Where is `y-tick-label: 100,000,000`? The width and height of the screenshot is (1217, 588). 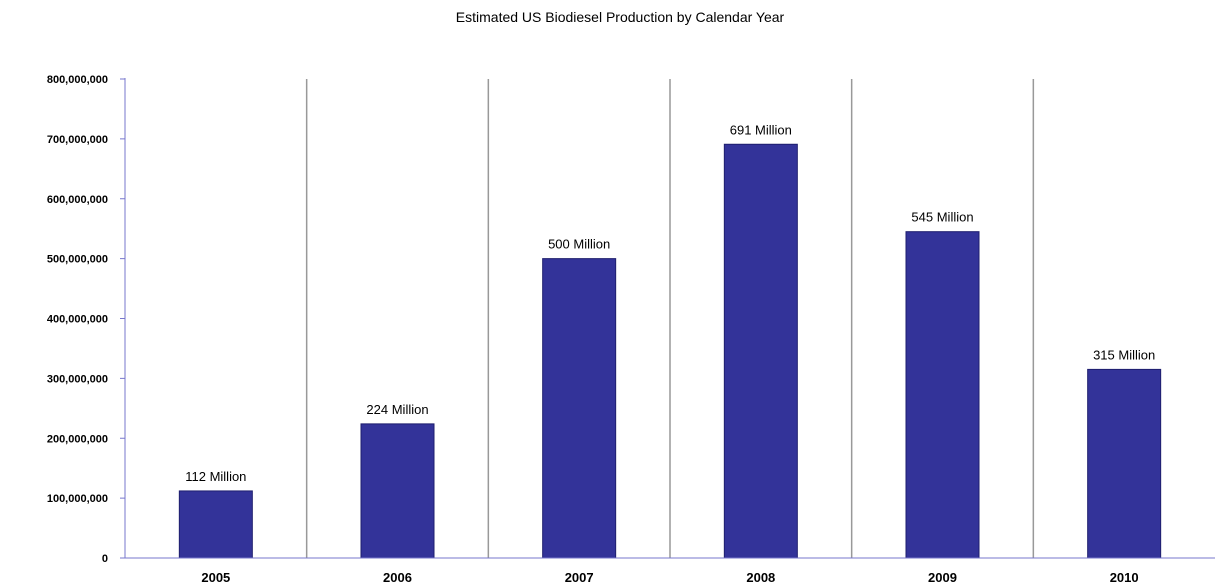 y-tick-label: 100,000,000 is located at coordinates (77, 499).